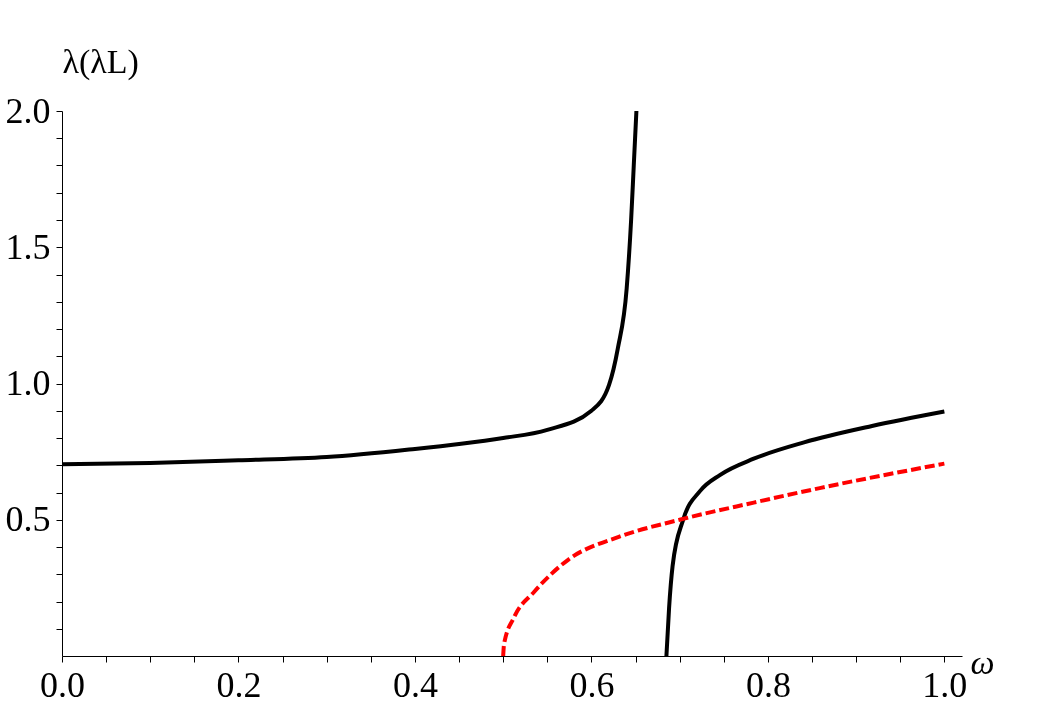 This screenshot has height=707, width=1042. I want to click on y-tick-label: 1.0, so click(28, 383).